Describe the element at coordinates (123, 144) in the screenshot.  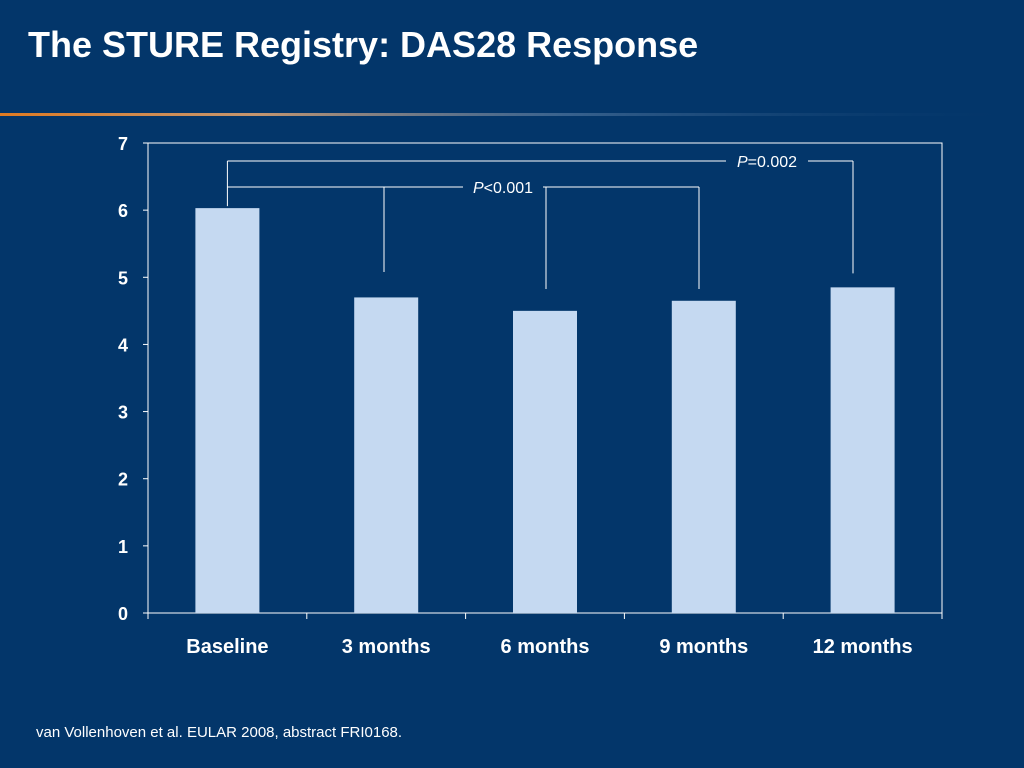
I see `y-tick-label: 7` at that location.